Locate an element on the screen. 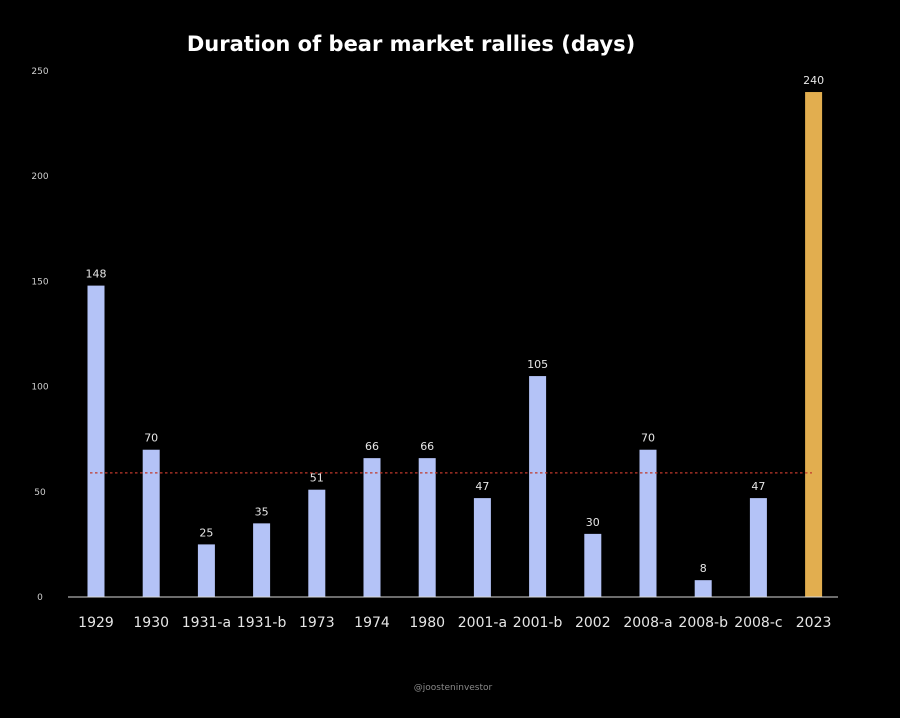 The height and width of the screenshot is (718, 900). bar-1930 is located at coordinates (151, 523).